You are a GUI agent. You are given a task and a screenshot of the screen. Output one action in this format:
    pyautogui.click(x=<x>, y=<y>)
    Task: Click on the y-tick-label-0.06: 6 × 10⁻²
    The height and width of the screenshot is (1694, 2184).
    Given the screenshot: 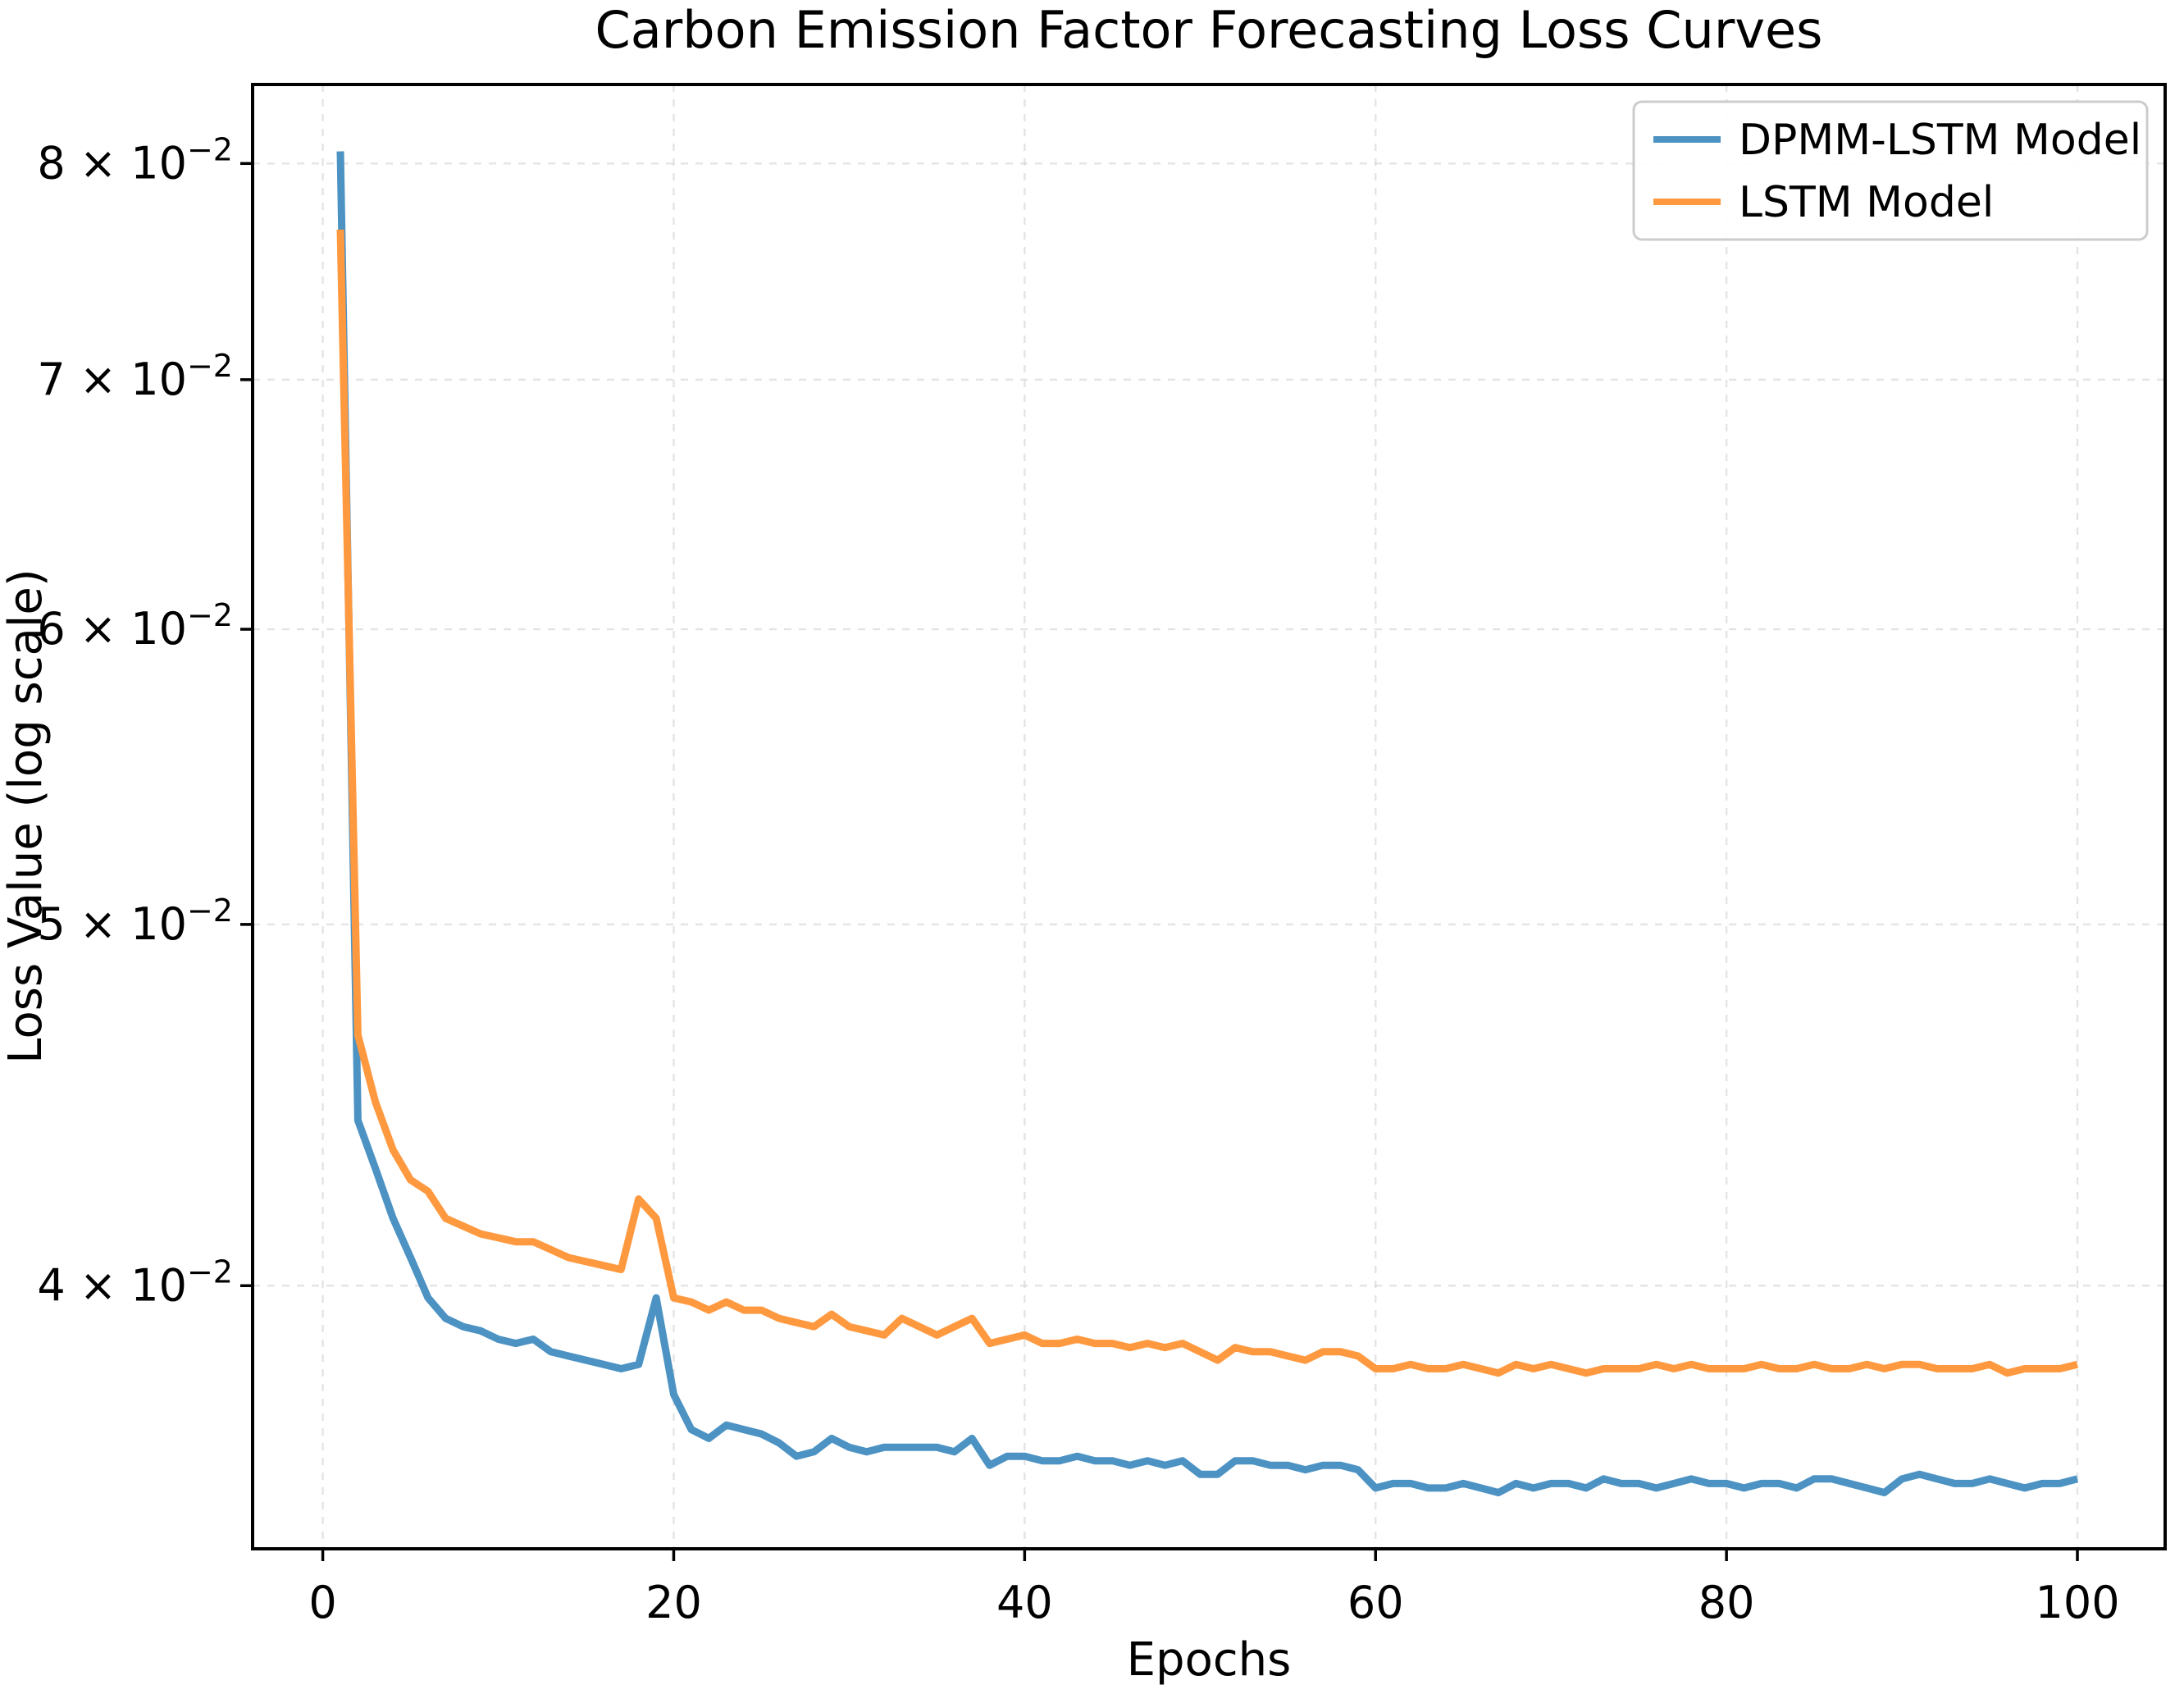 What is the action you would take?
    pyautogui.click(x=135, y=626)
    